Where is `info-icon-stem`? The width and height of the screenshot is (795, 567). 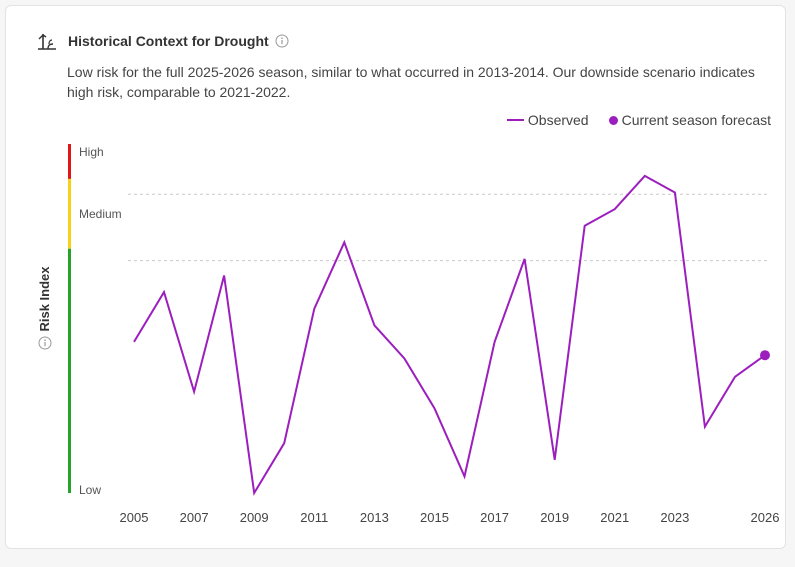
info-icon-stem is located at coordinates (45, 344).